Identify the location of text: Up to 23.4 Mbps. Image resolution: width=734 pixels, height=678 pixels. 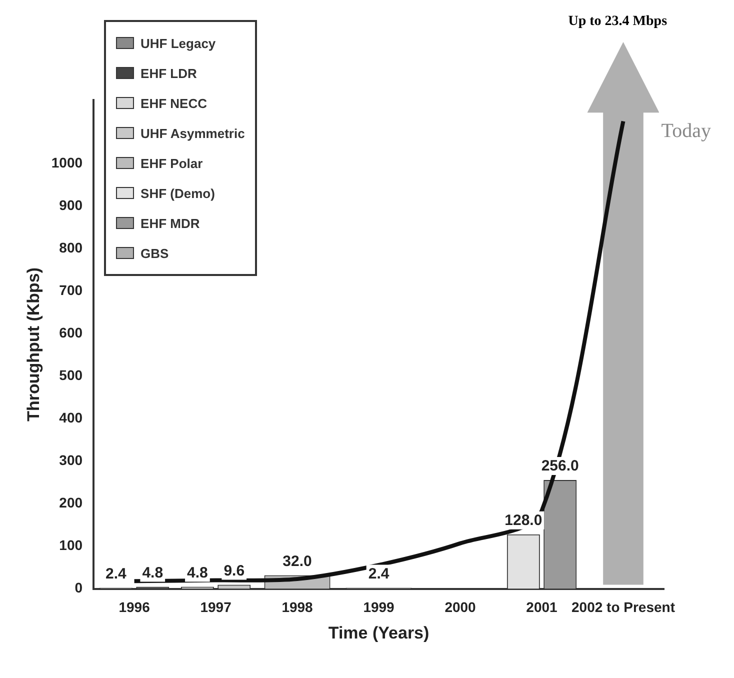
(618, 22).